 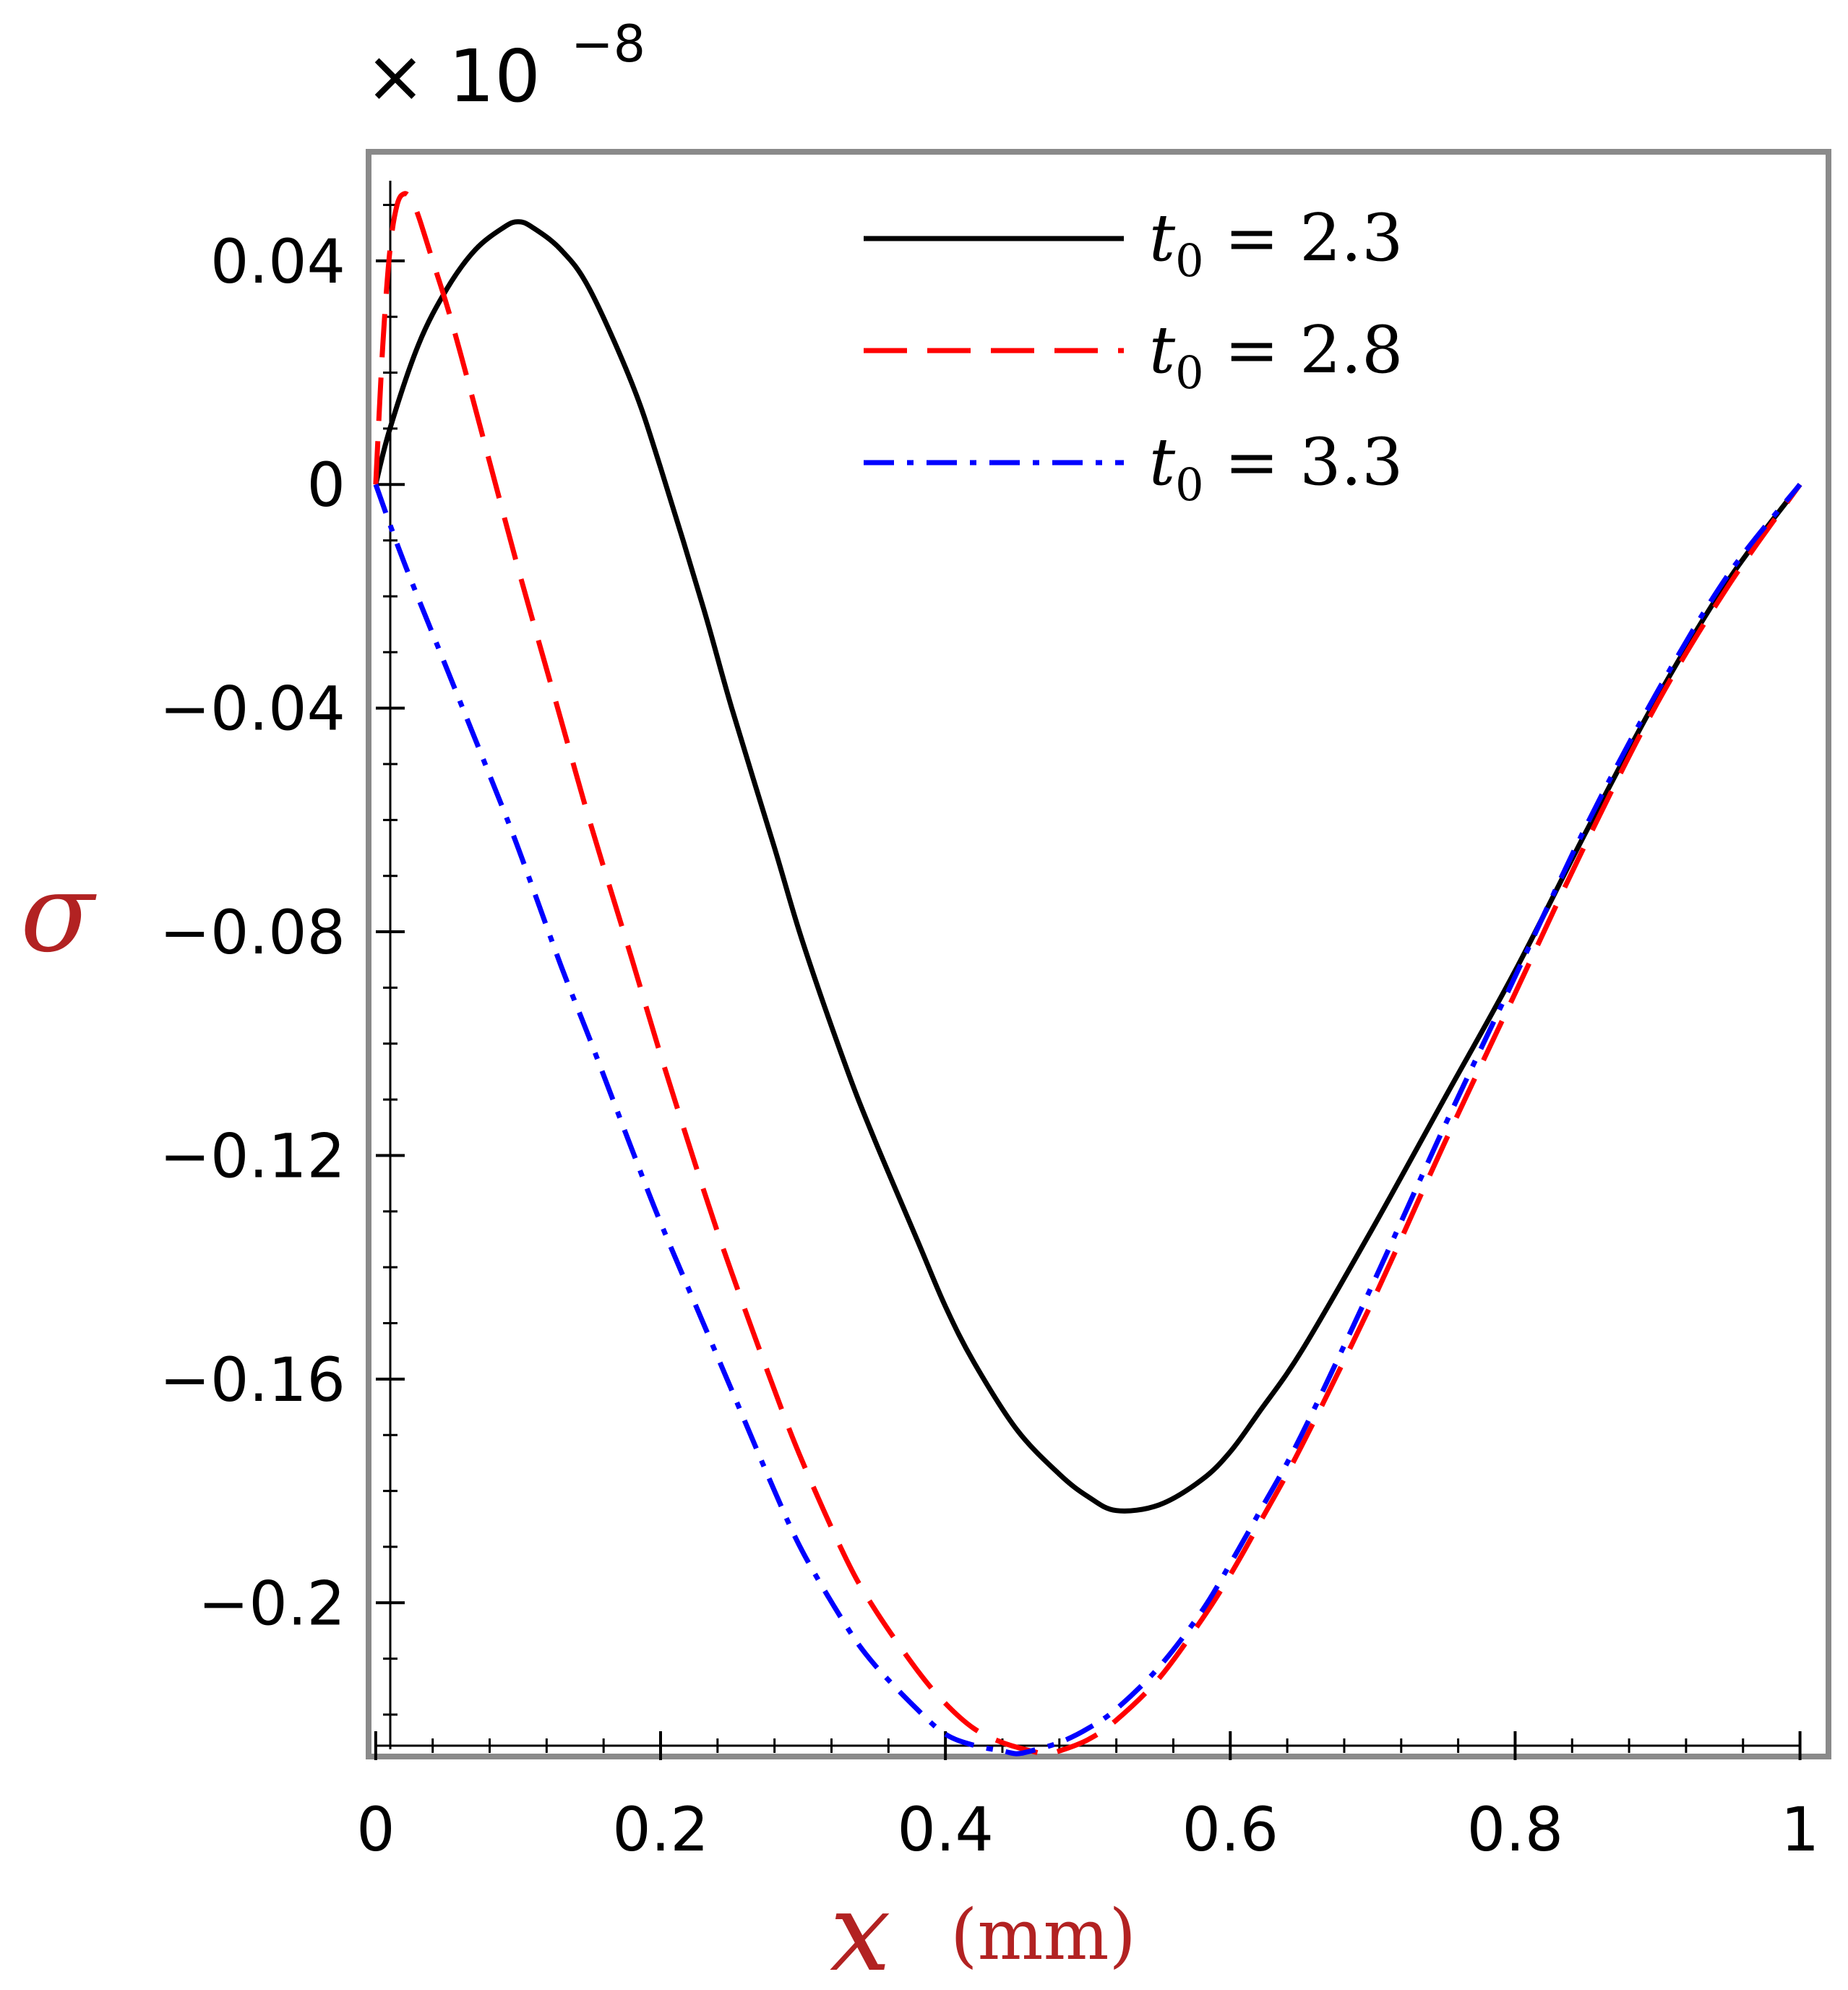 What do you see at coordinates (252, 1379) in the screenshot?
I see `y-tick-label: −0.16` at bounding box center [252, 1379].